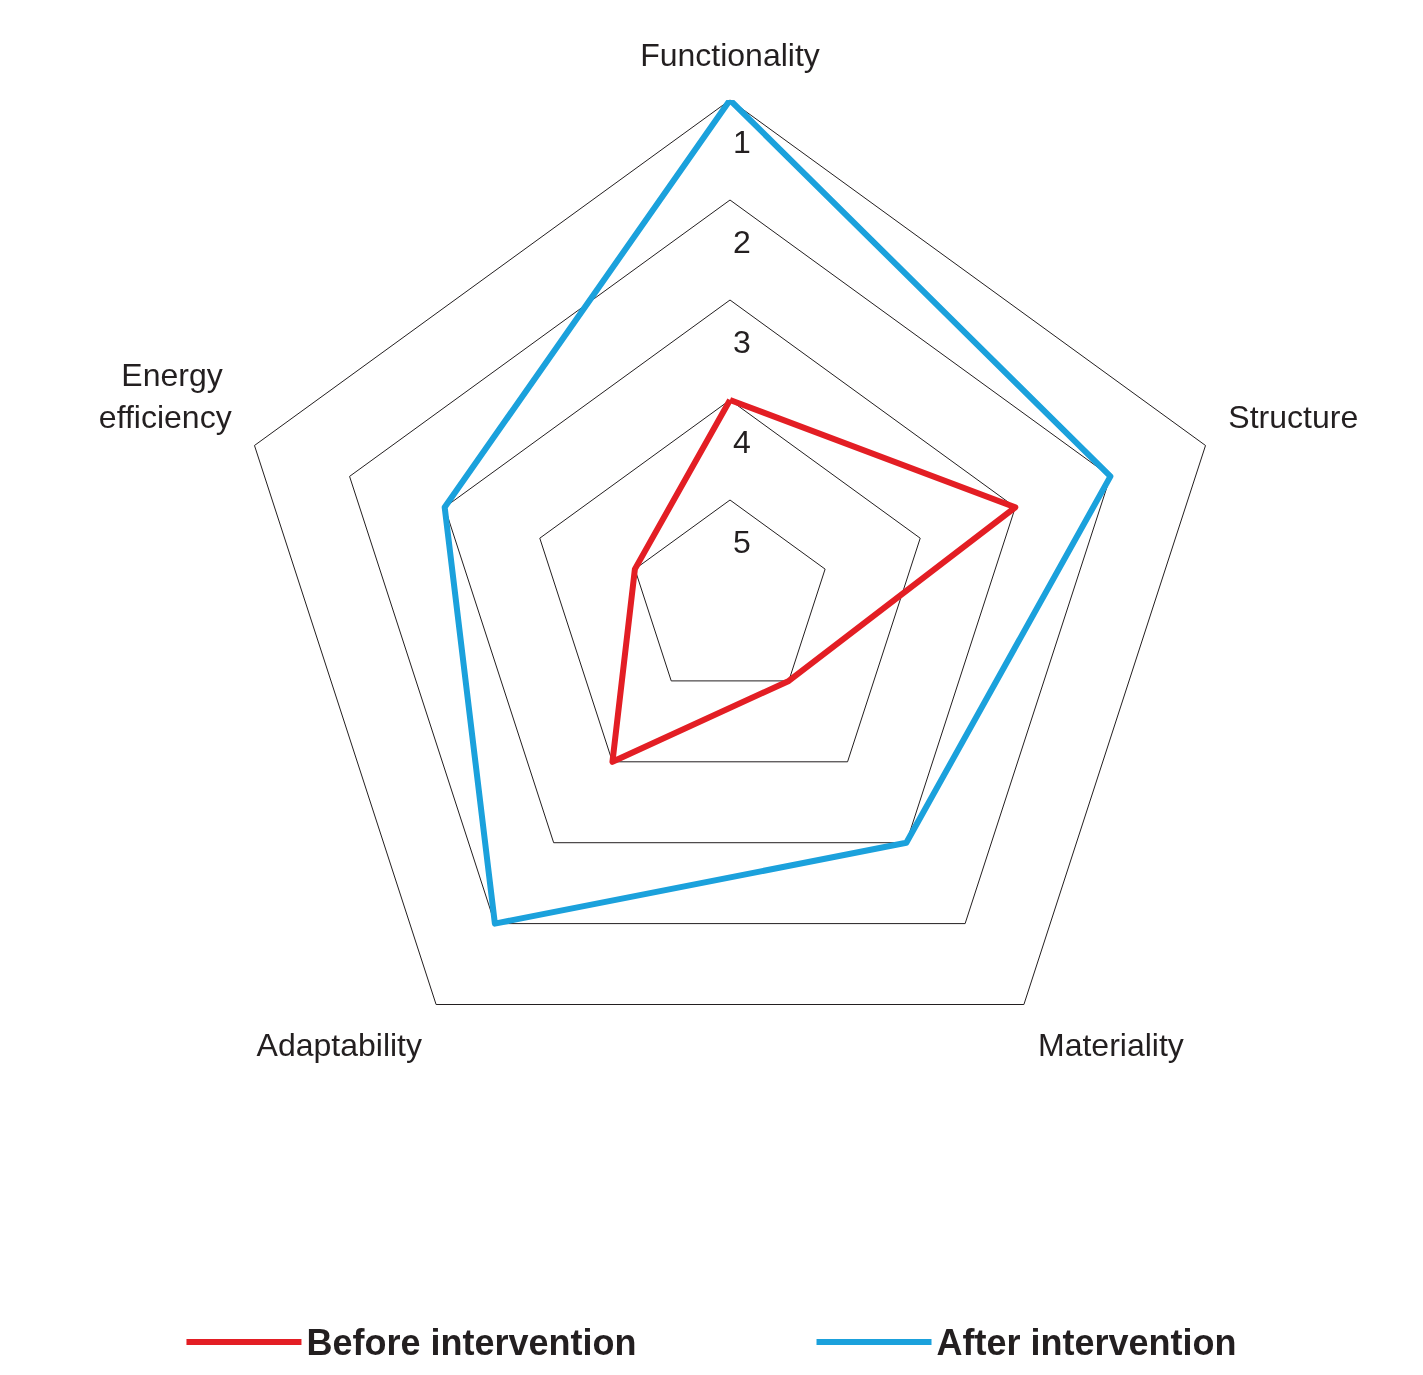  Describe the element at coordinates (742, 442) in the screenshot. I see `y-tick-label: 4` at that location.